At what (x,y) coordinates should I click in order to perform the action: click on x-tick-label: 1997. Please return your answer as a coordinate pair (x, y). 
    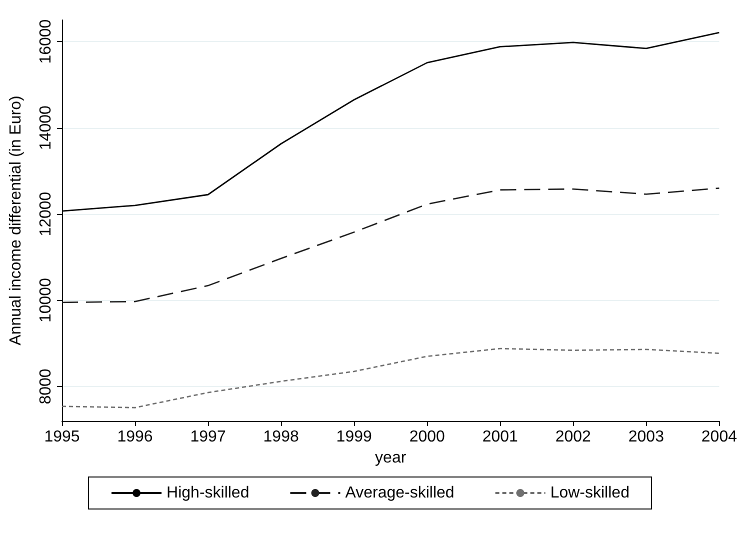
    Looking at the image, I should click on (208, 437).